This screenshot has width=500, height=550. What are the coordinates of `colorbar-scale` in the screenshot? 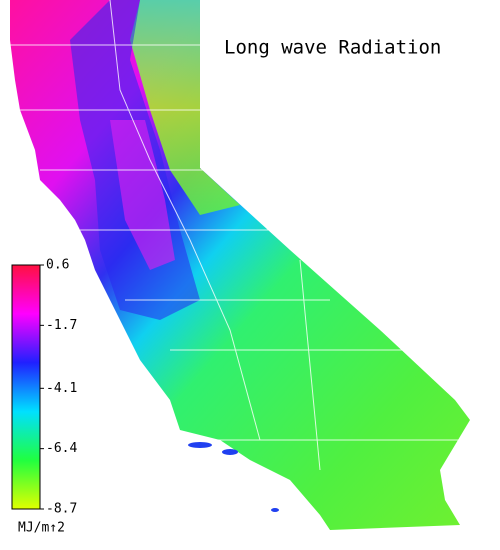 It's located at (26, 387).